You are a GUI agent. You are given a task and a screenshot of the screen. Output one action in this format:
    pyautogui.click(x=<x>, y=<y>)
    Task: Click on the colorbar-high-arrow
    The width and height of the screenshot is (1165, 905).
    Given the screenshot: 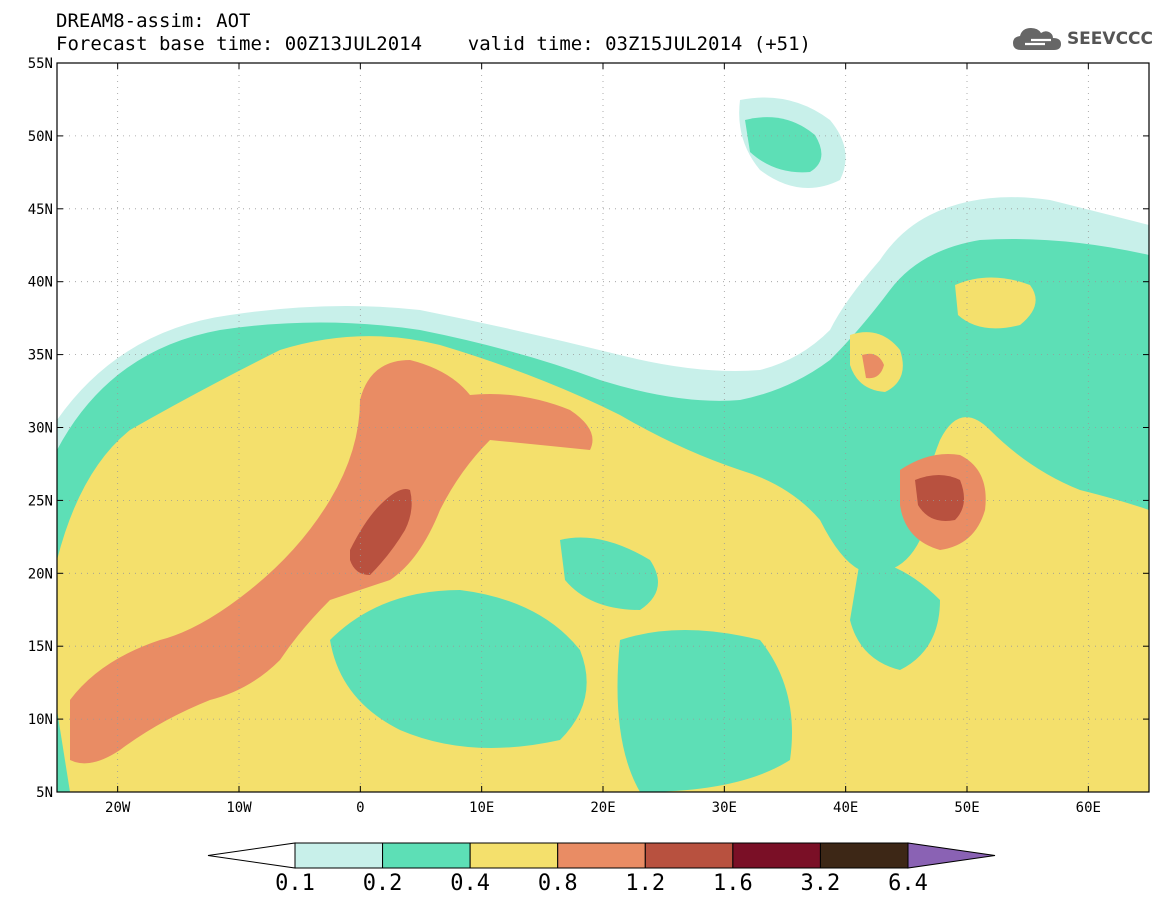 What is the action you would take?
    pyautogui.click(x=951, y=855)
    